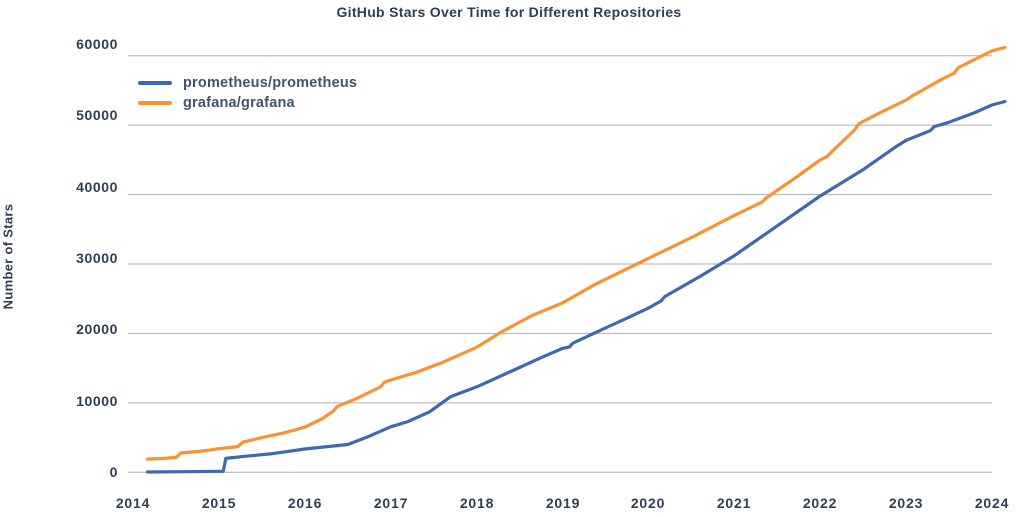 Image resolution: width=1018 pixels, height=517 pixels. Describe the element at coordinates (563, 503) in the screenshot. I see `x-tick-label: 2019` at that location.